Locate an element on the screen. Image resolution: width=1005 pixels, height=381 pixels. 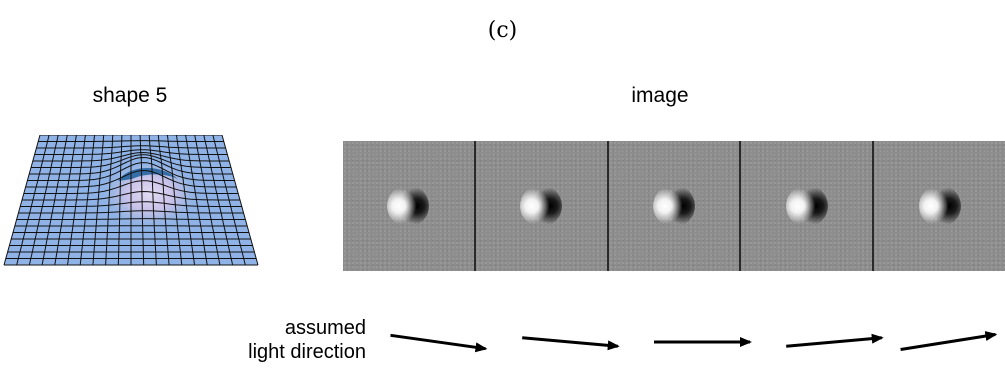
panel-label: (c) is located at coordinates (502, 30).